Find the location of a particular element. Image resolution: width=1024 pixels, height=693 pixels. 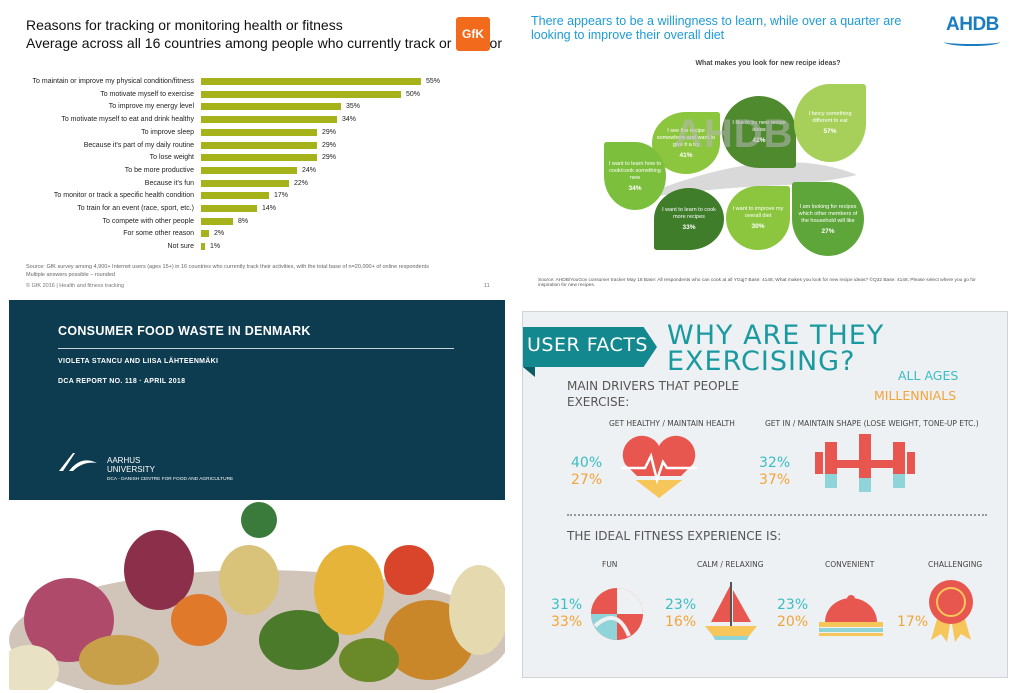

leaf-learn-more: I want to learn to cook more recipes 33% is located at coordinates (689, 219).